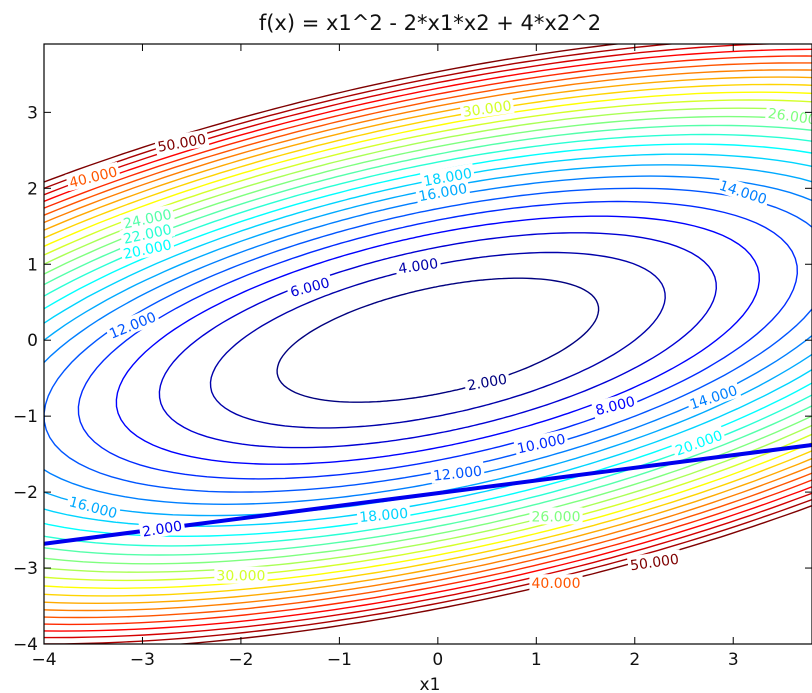  I want to click on contour-label: 50.000, so click(654, 563).